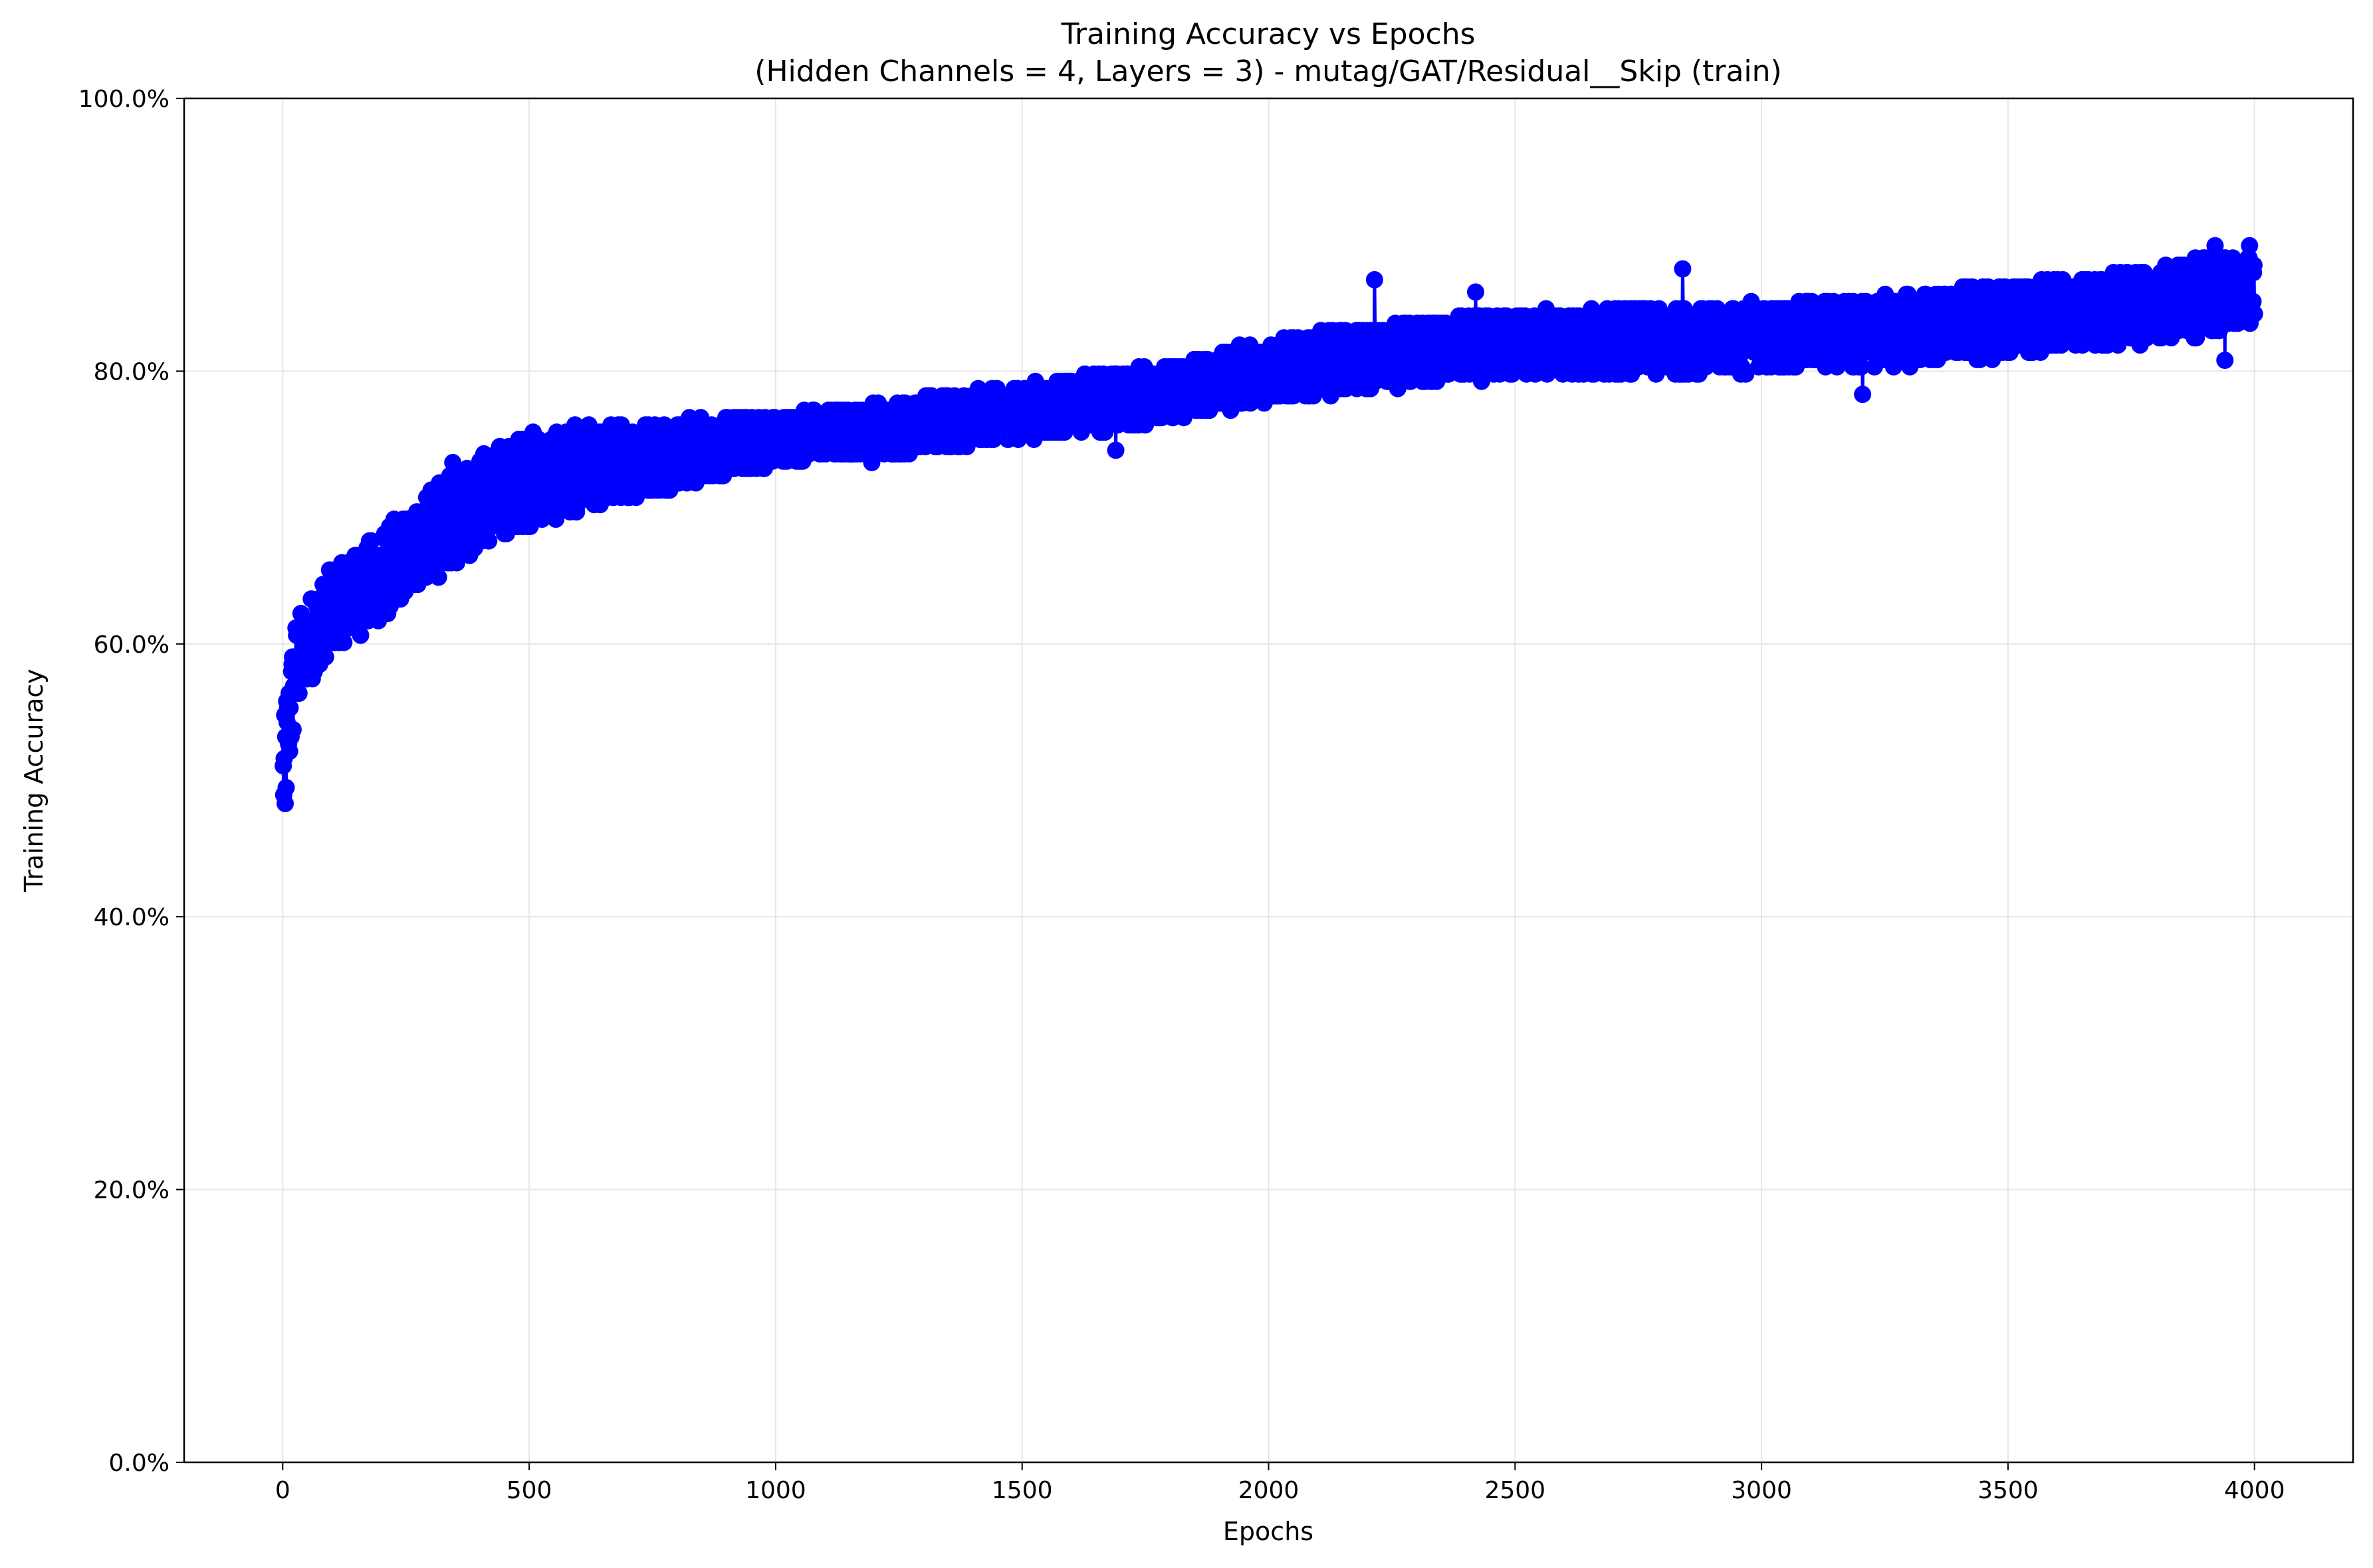 The image size is (2373, 1568). What do you see at coordinates (132, 645) in the screenshot?
I see `y-tick-label: 60.0%` at bounding box center [132, 645].